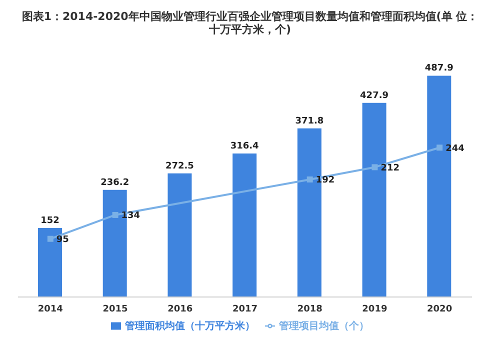  I want to click on data-label: 272.5, so click(179, 166).